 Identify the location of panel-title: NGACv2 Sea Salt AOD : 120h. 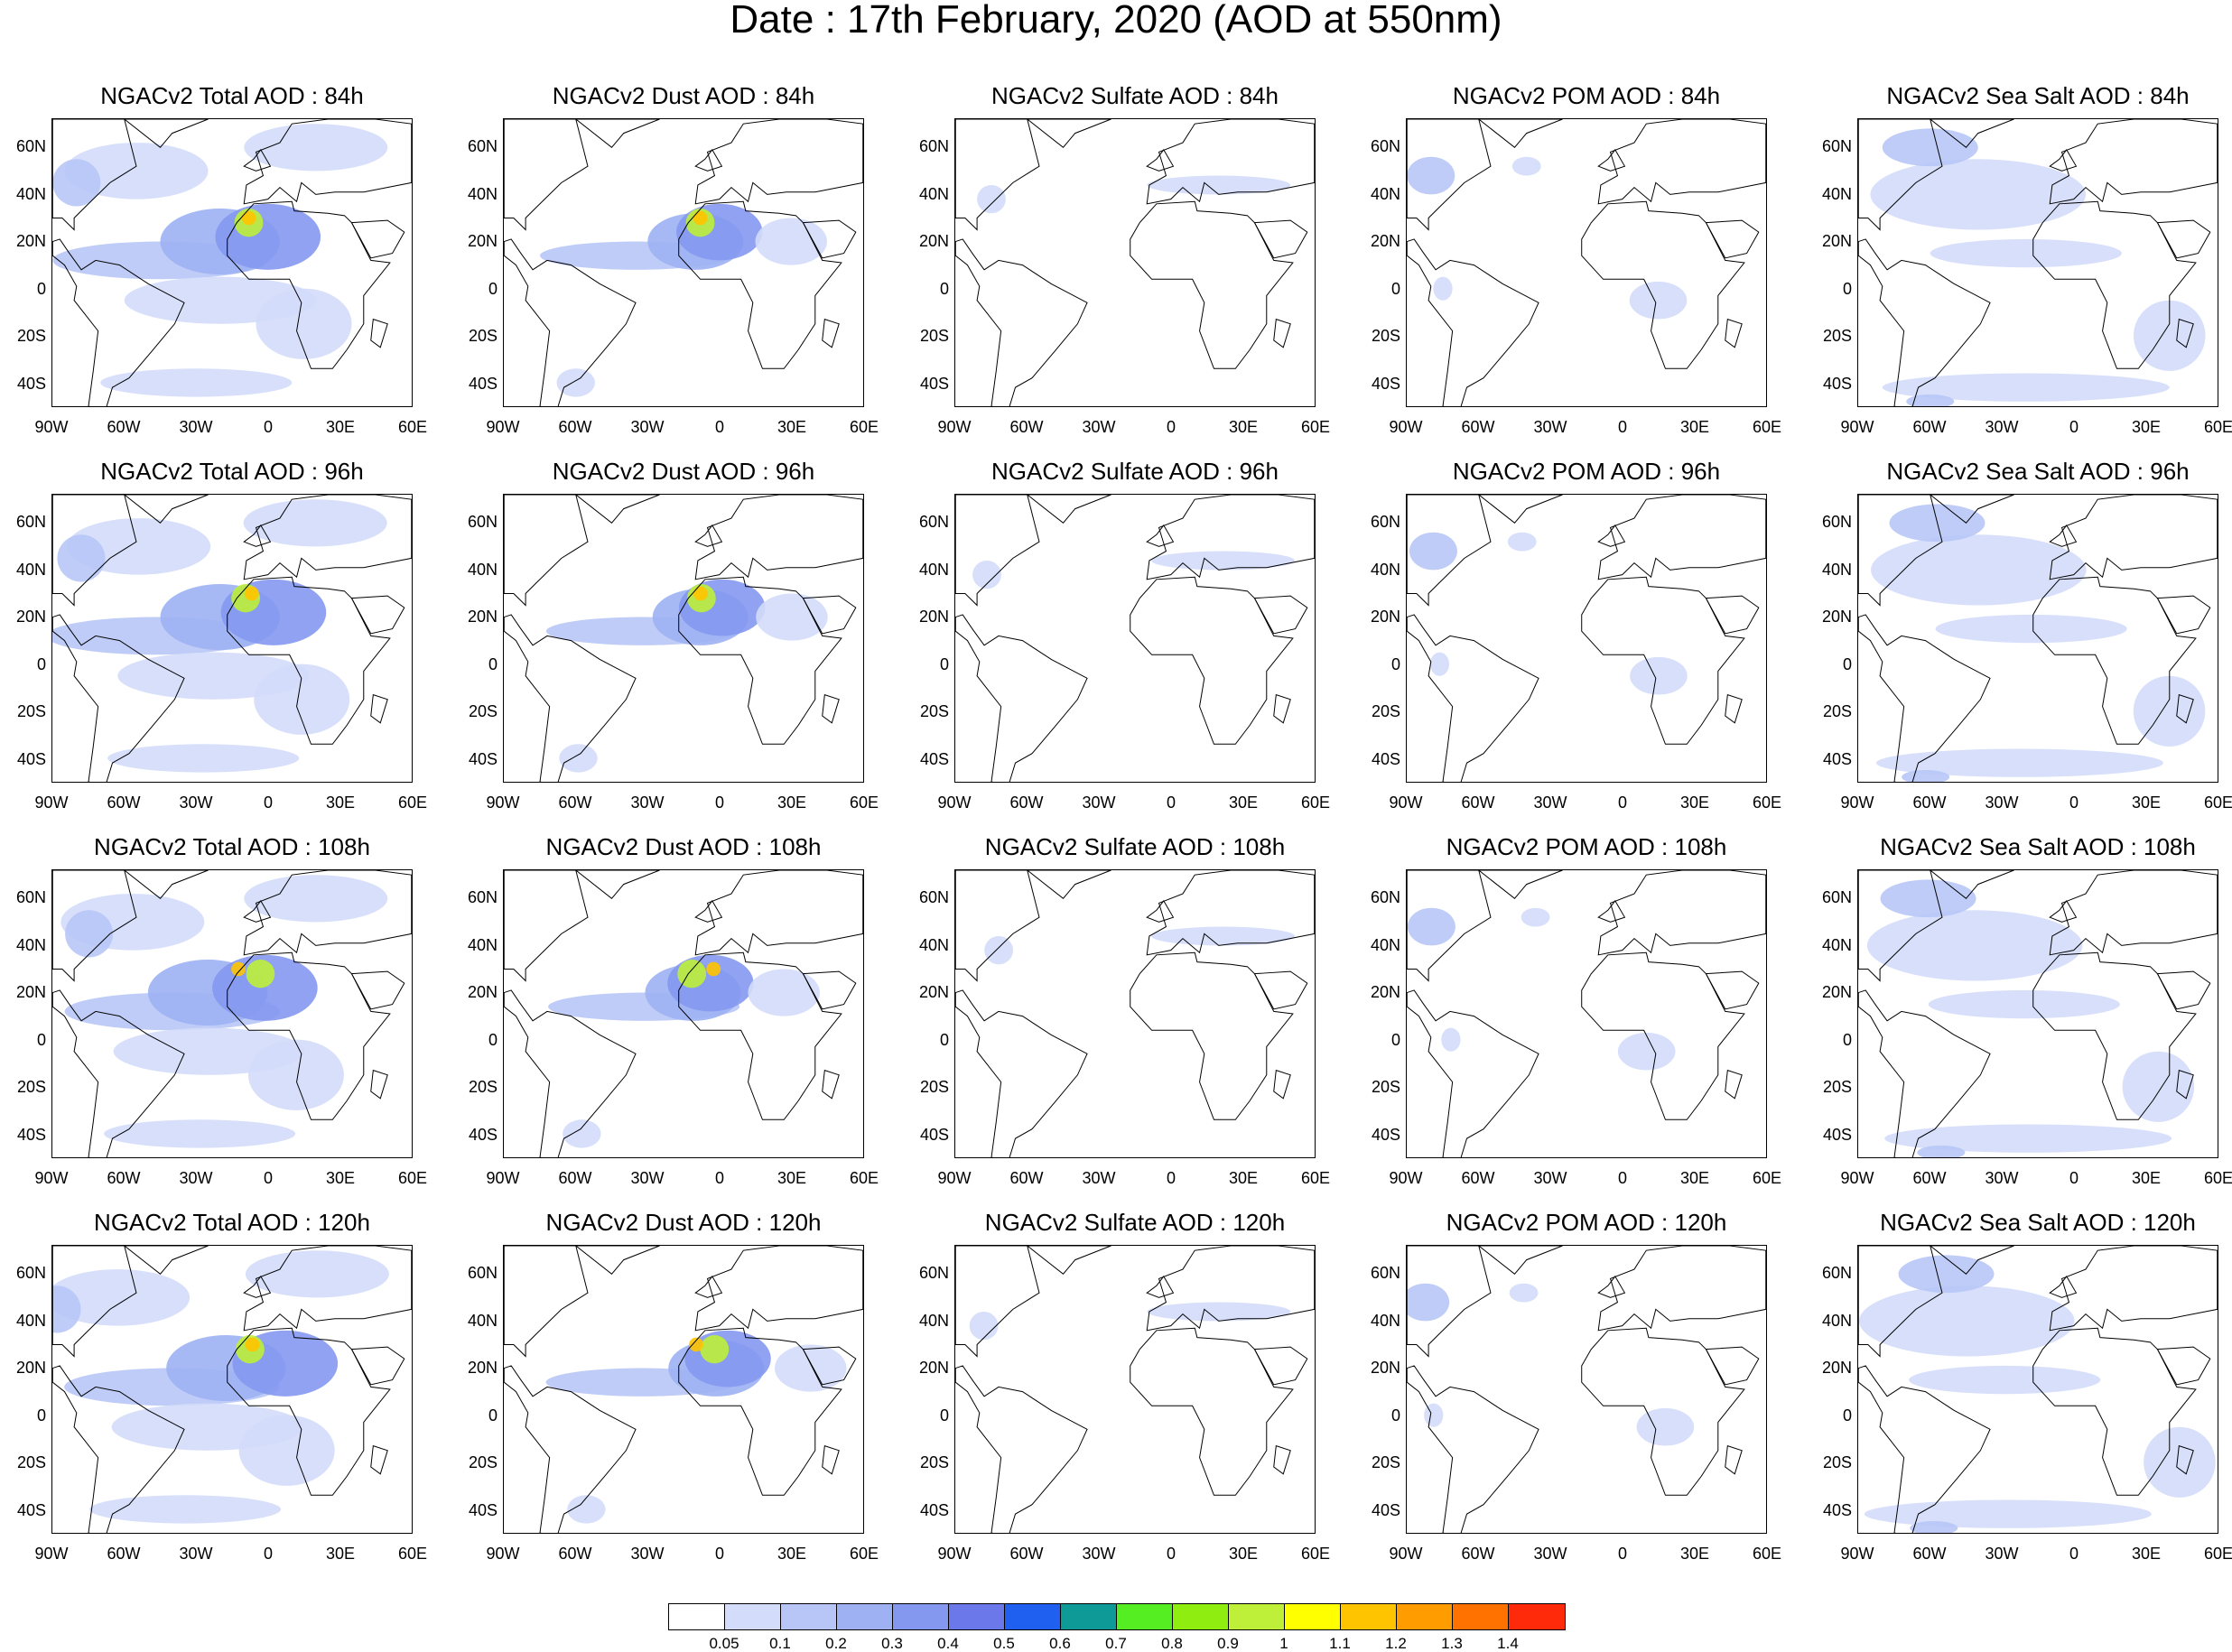
(2038, 1222).